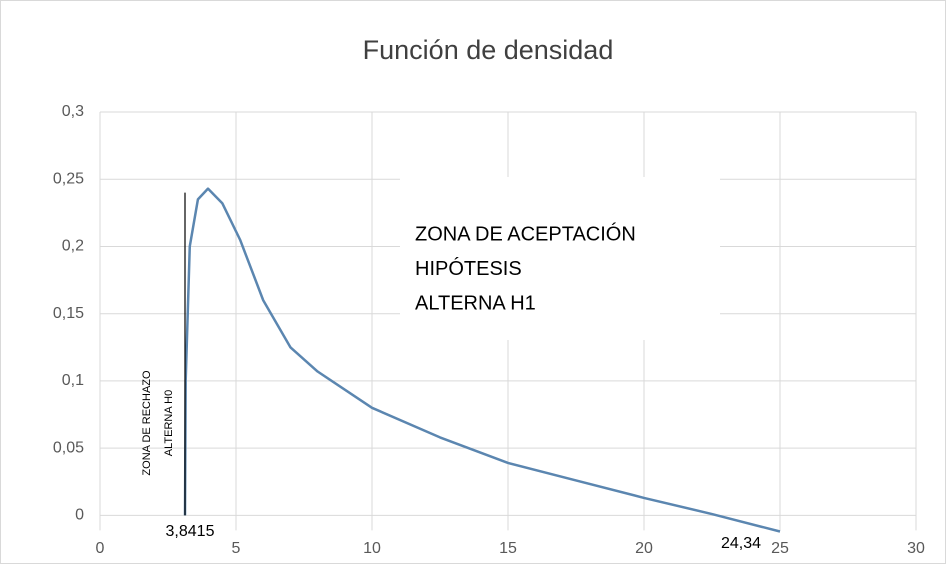 The width and height of the screenshot is (946, 564). What do you see at coordinates (169, 423) in the screenshot?
I see `rejection-label: ALTERNA H0` at bounding box center [169, 423].